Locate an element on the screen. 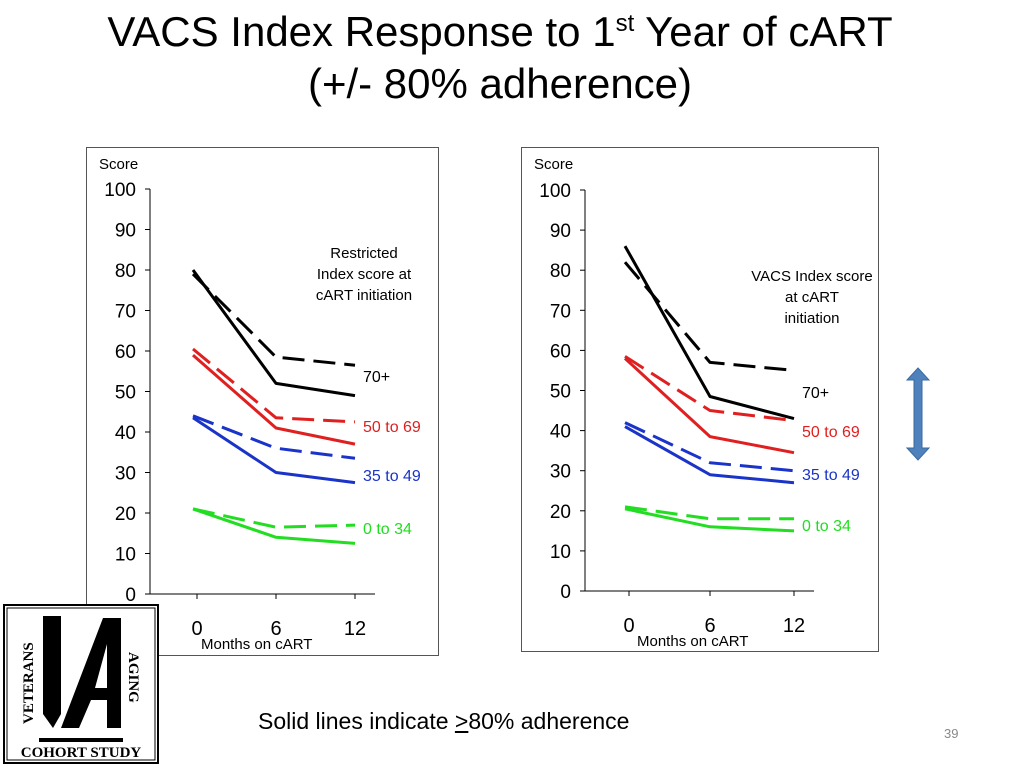  left-y-tick-label: 20 is located at coordinates (125, 514).